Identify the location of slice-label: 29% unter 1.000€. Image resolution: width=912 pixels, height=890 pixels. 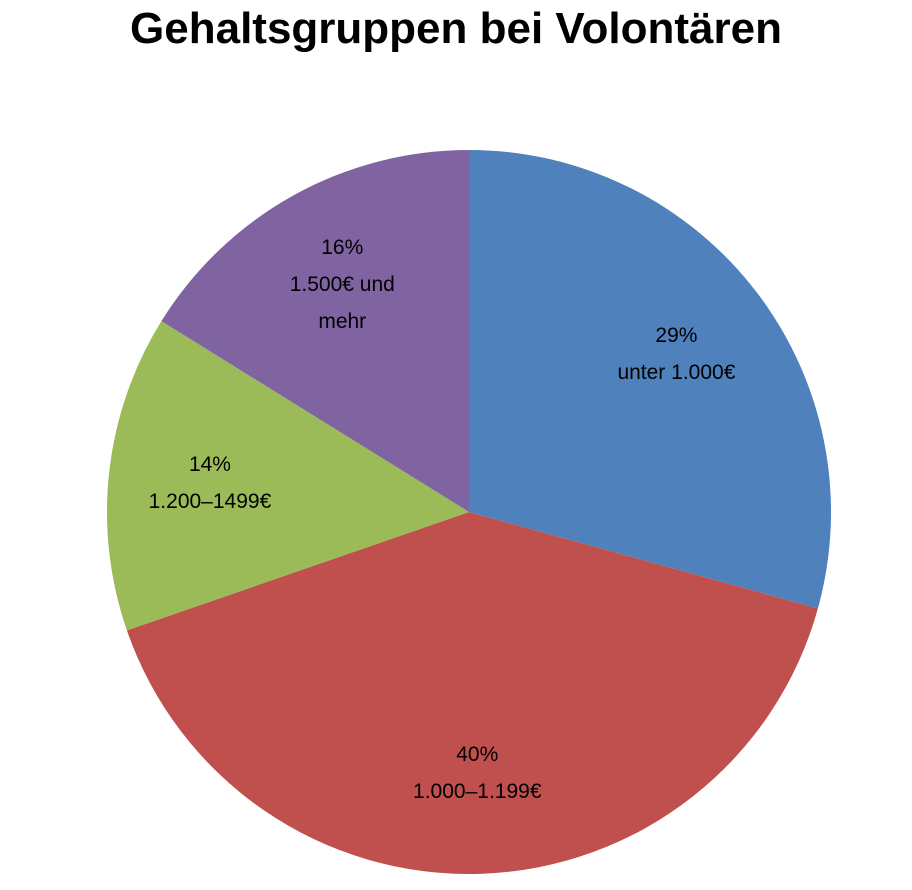
(676, 354).